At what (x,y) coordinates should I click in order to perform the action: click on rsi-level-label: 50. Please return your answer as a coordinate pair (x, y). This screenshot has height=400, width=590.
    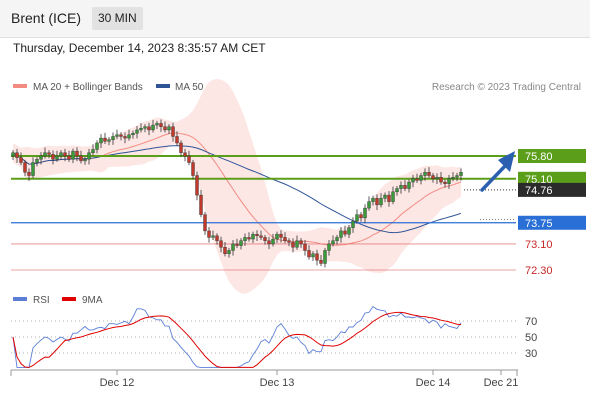
    Looking at the image, I should click on (531, 338).